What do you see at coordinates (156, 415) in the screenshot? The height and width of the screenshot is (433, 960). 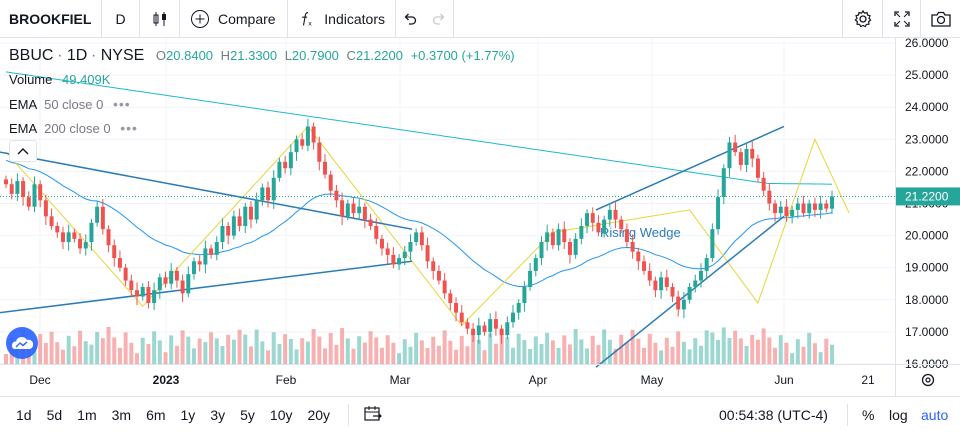 I see `range-6m: 6m` at bounding box center [156, 415].